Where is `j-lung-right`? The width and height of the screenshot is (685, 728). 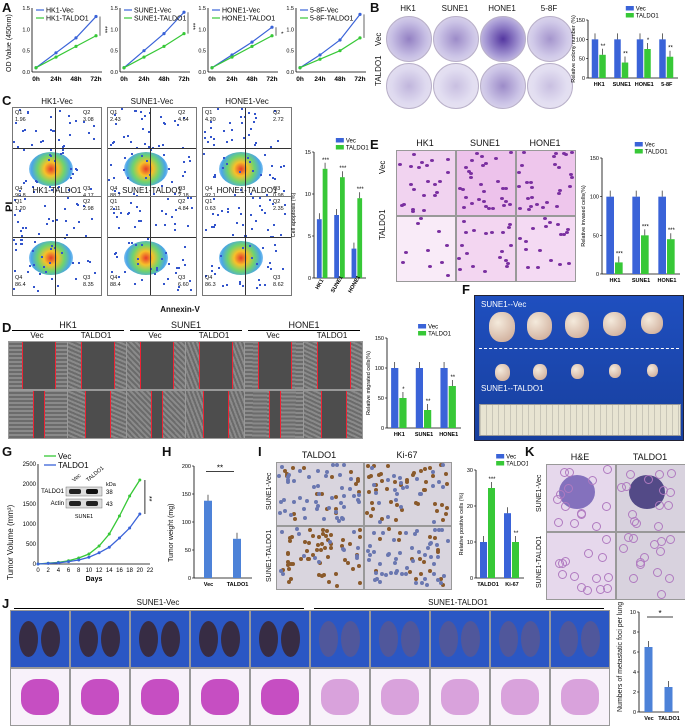
j-lung-right is located at coordinates (410, 639).